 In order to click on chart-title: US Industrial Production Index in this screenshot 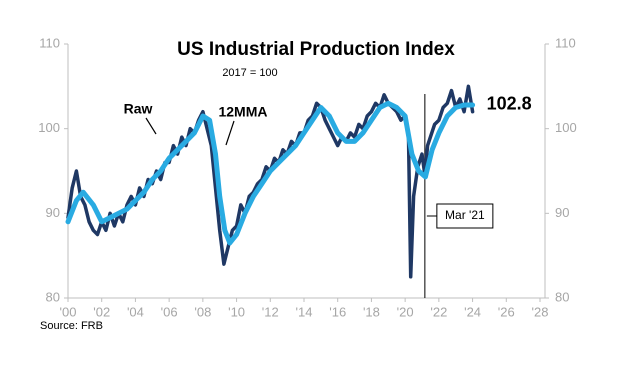, I will do `click(316, 49)`.